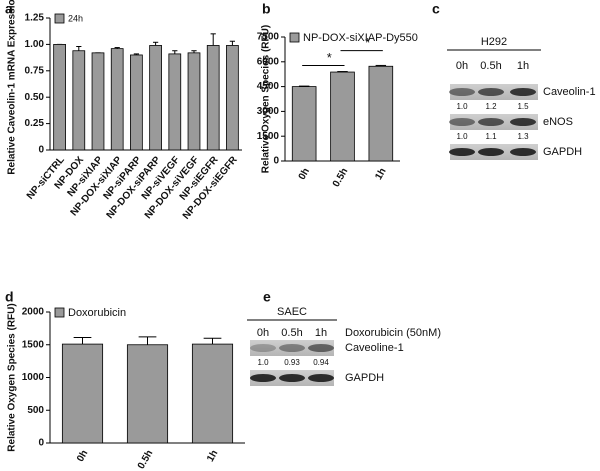 The image size is (600, 471). I want to click on quantification: 1.3, so click(523, 136).